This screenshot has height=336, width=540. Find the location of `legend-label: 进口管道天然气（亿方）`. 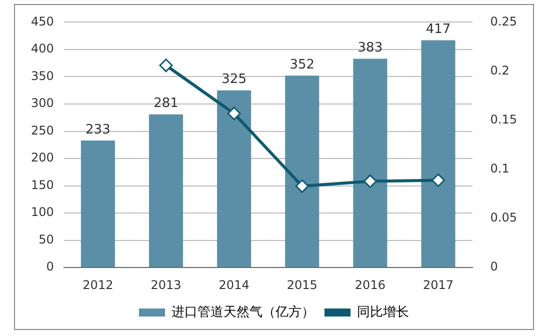

legend-label: 进口管道天然气（亿方） is located at coordinates (243, 312).